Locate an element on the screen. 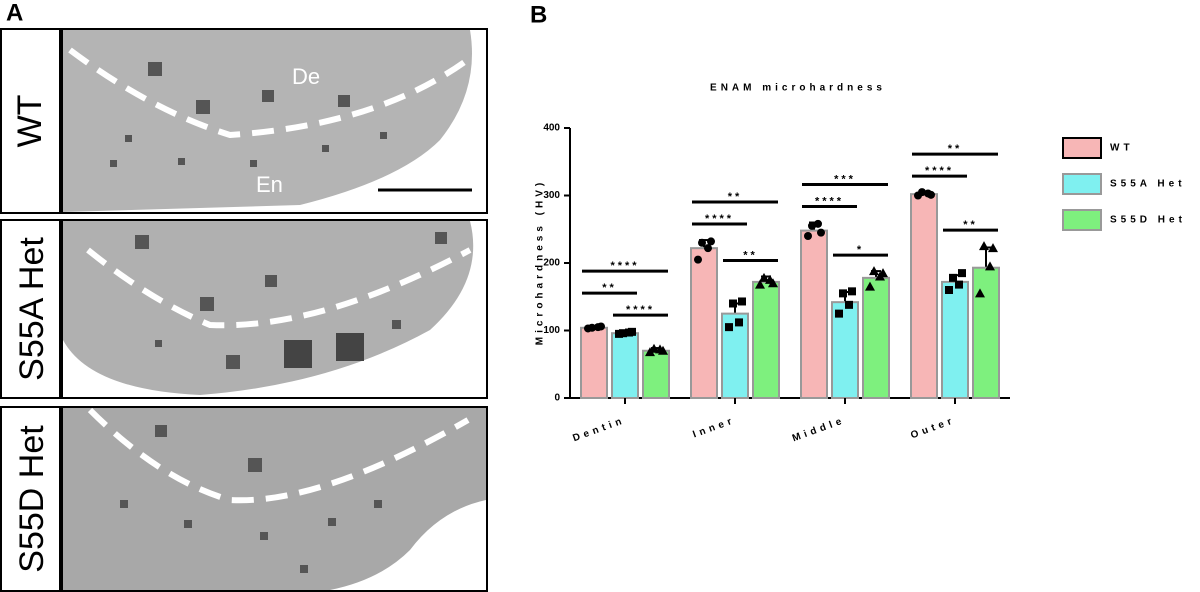 The height and width of the screenshot is (592, 1200). legend-label: S55A Het is located at coordinates (1148, 184).